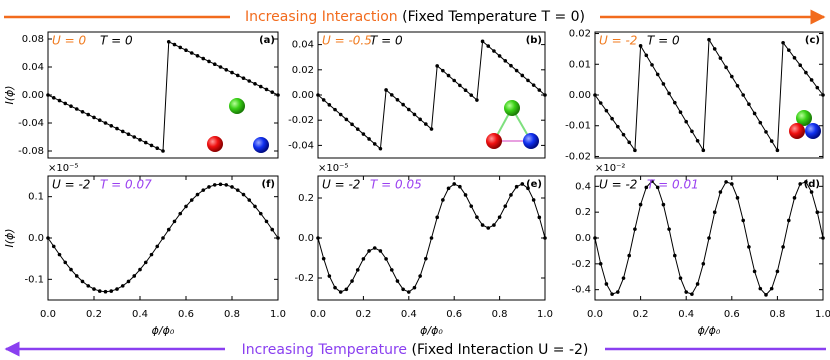  What do you see at coordinates (580, 34) in the screenshot?
I see `y-tick-label: 0.02` at bounding box center [580, 34].